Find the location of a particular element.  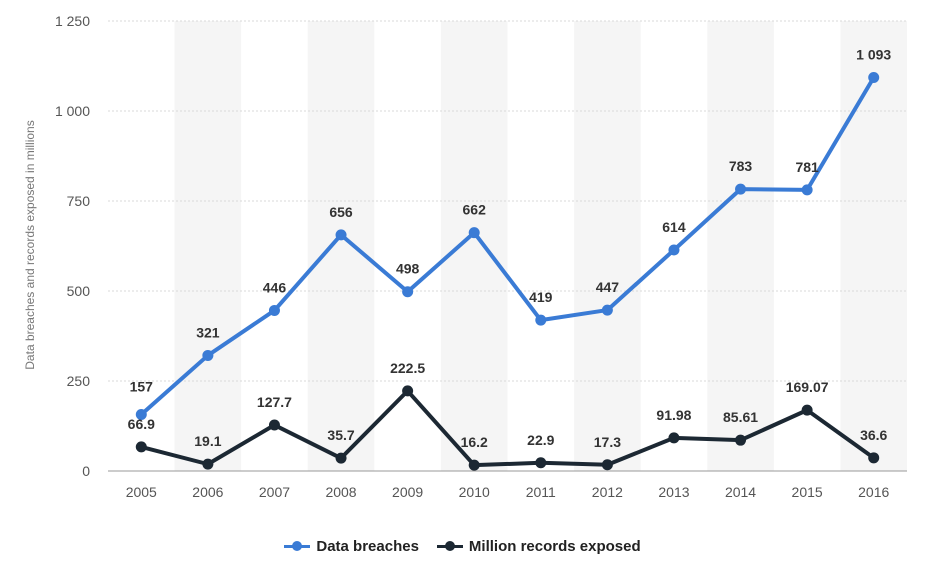

data-label: 447 is located at coordinates (608, 287).